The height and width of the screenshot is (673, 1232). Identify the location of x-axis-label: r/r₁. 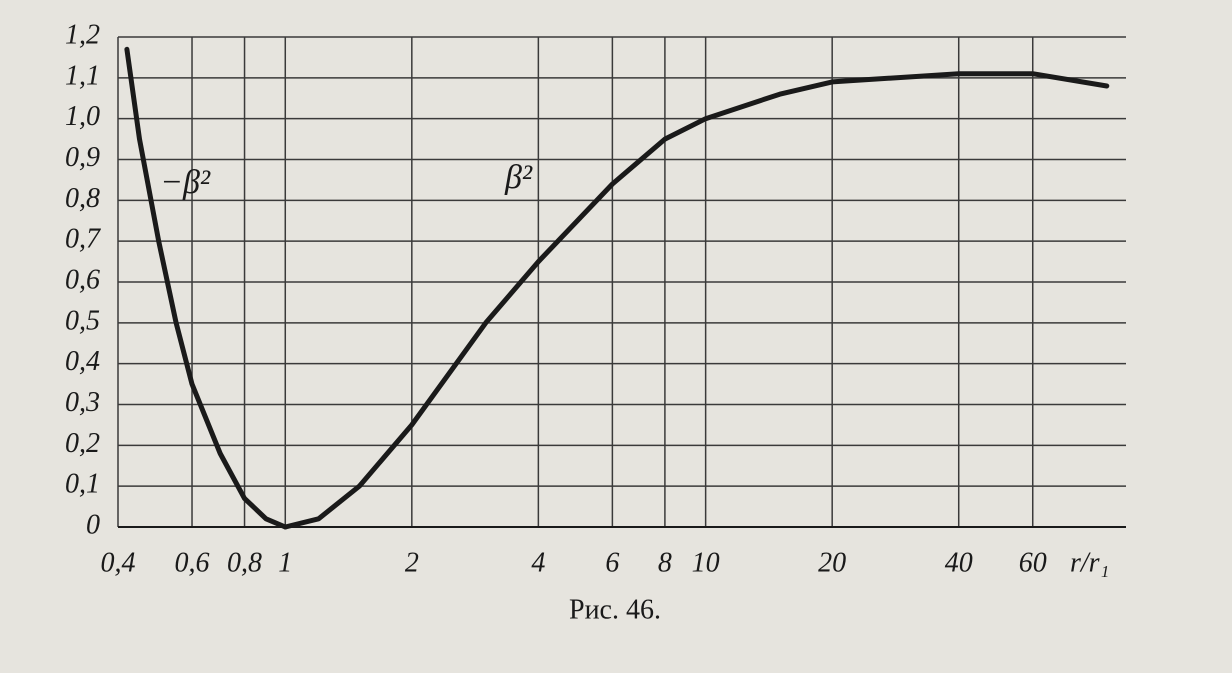
(1089, 562).